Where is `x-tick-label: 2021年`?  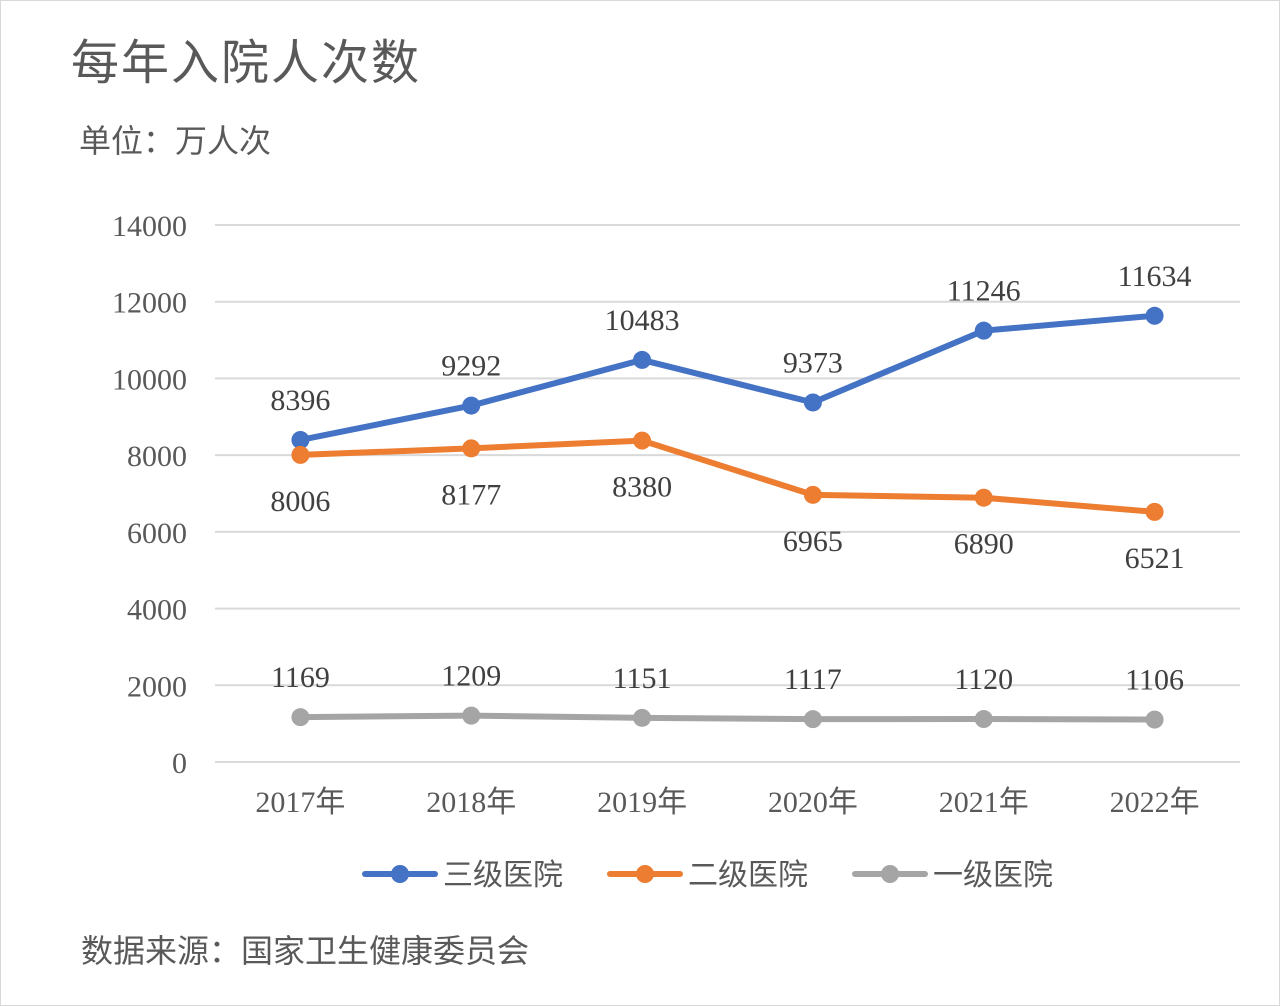
x-tick-label: 2021年 is located at coordinates (984, 802).